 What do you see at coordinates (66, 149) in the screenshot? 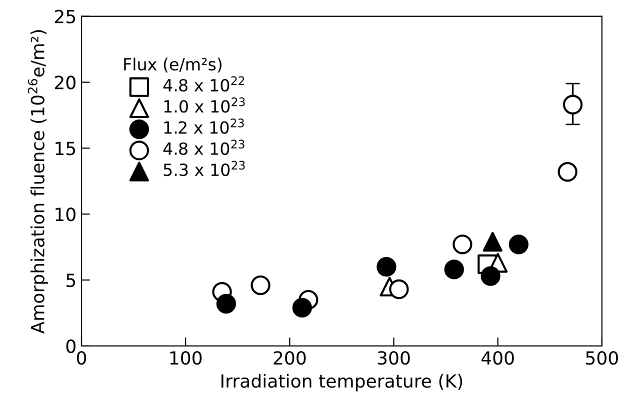
I see `y-tick-label: 15` at bounding box center [66, 149].